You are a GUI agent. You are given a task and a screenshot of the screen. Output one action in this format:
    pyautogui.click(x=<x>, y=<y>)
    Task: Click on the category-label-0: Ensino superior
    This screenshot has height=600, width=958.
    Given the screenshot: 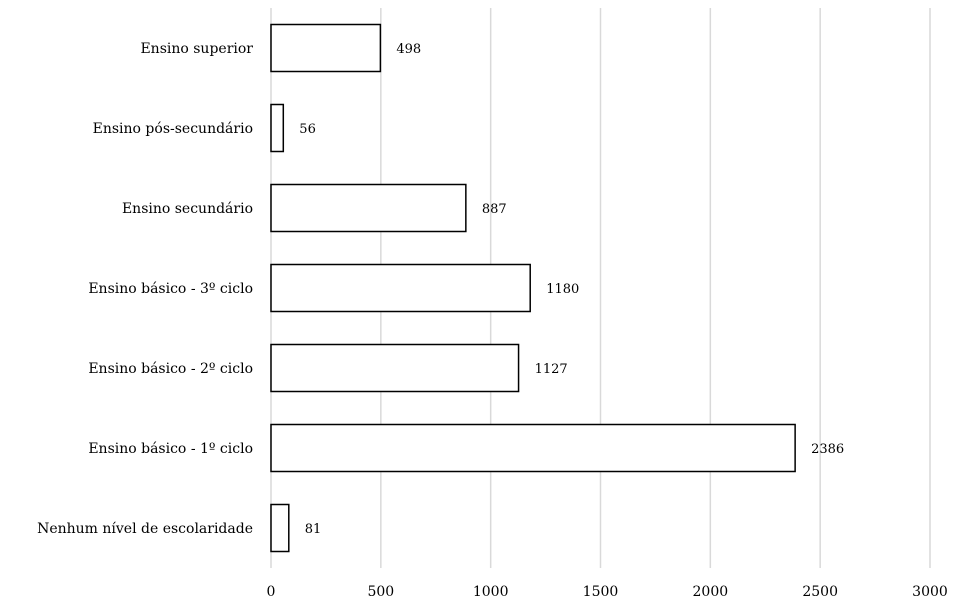 What is the action you would take?
    pyautogui.click(x=196, y=49)
    